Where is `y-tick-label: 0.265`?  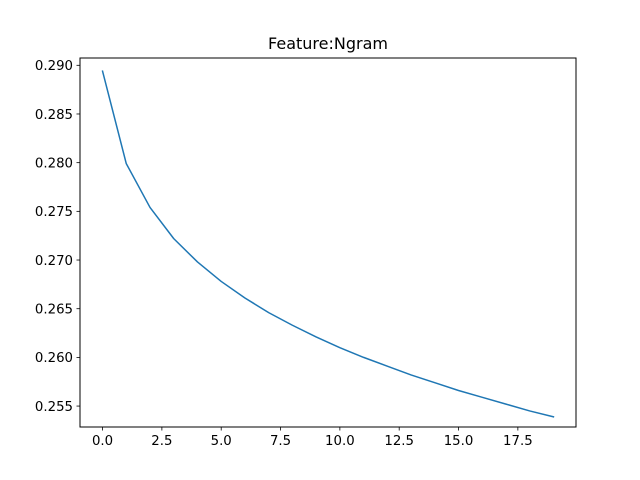 y-tick-label: 0.265 is located at coordinates (54, 310).